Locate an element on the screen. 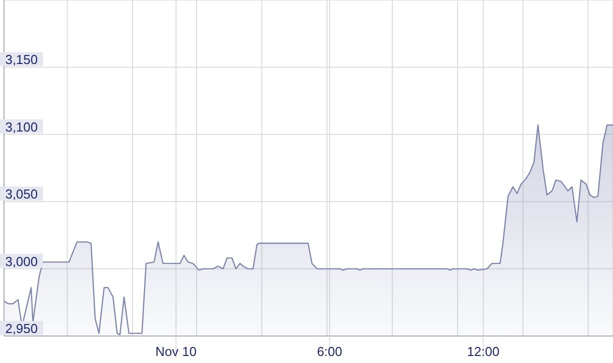  y-tick-label: 3,100 is located at coordinates (21, 126).